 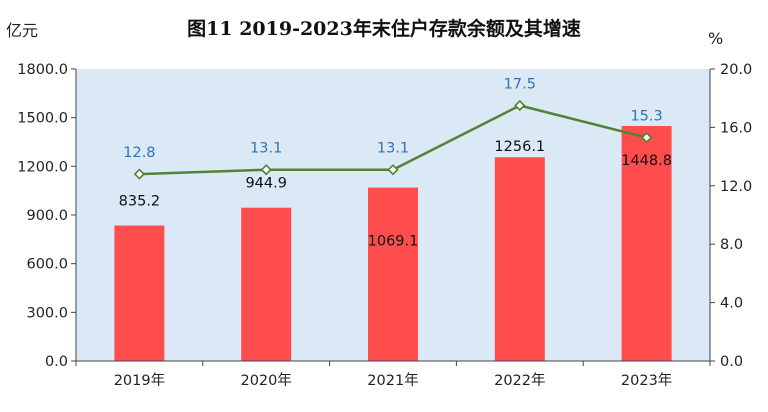 What do you see at coordinates (519, 380) in the screenshot?
I see `x-tick-3: 2022年` at bounding box center [519, 380].